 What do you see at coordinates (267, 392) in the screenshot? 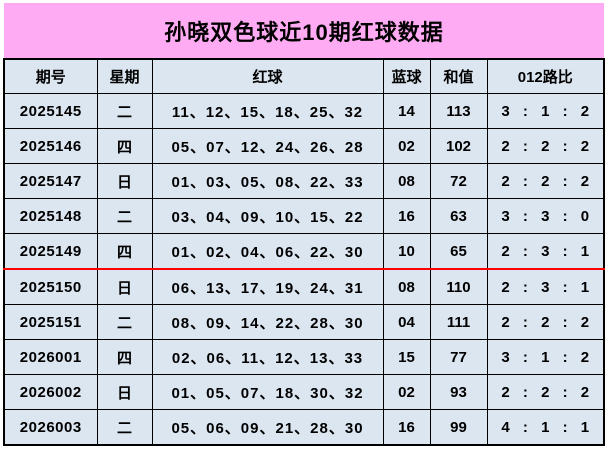
I see `cell-red_balls: 01、05、07、18、30、32` at bounding box center [267, 392].